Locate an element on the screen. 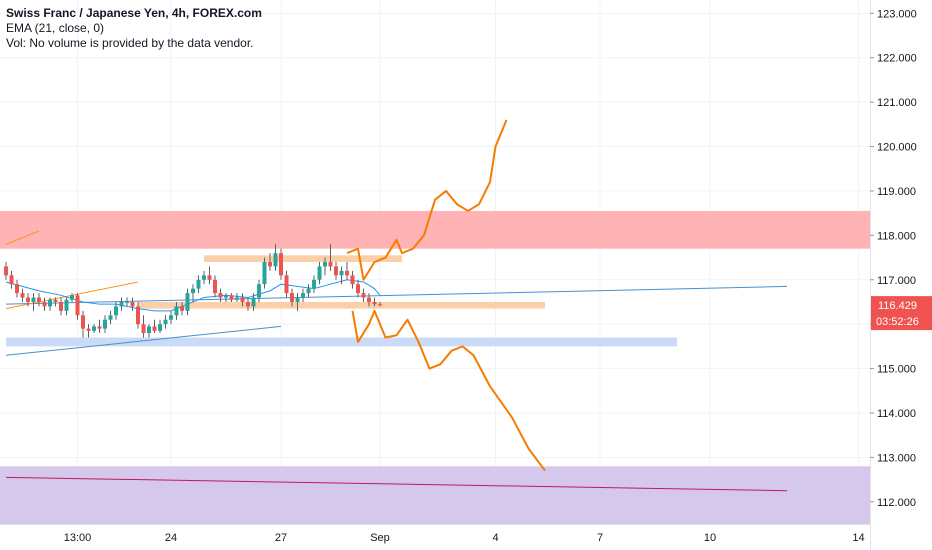  ema-indicator-label: EMA (21, close, 0) is located at coordinates (55, 28).